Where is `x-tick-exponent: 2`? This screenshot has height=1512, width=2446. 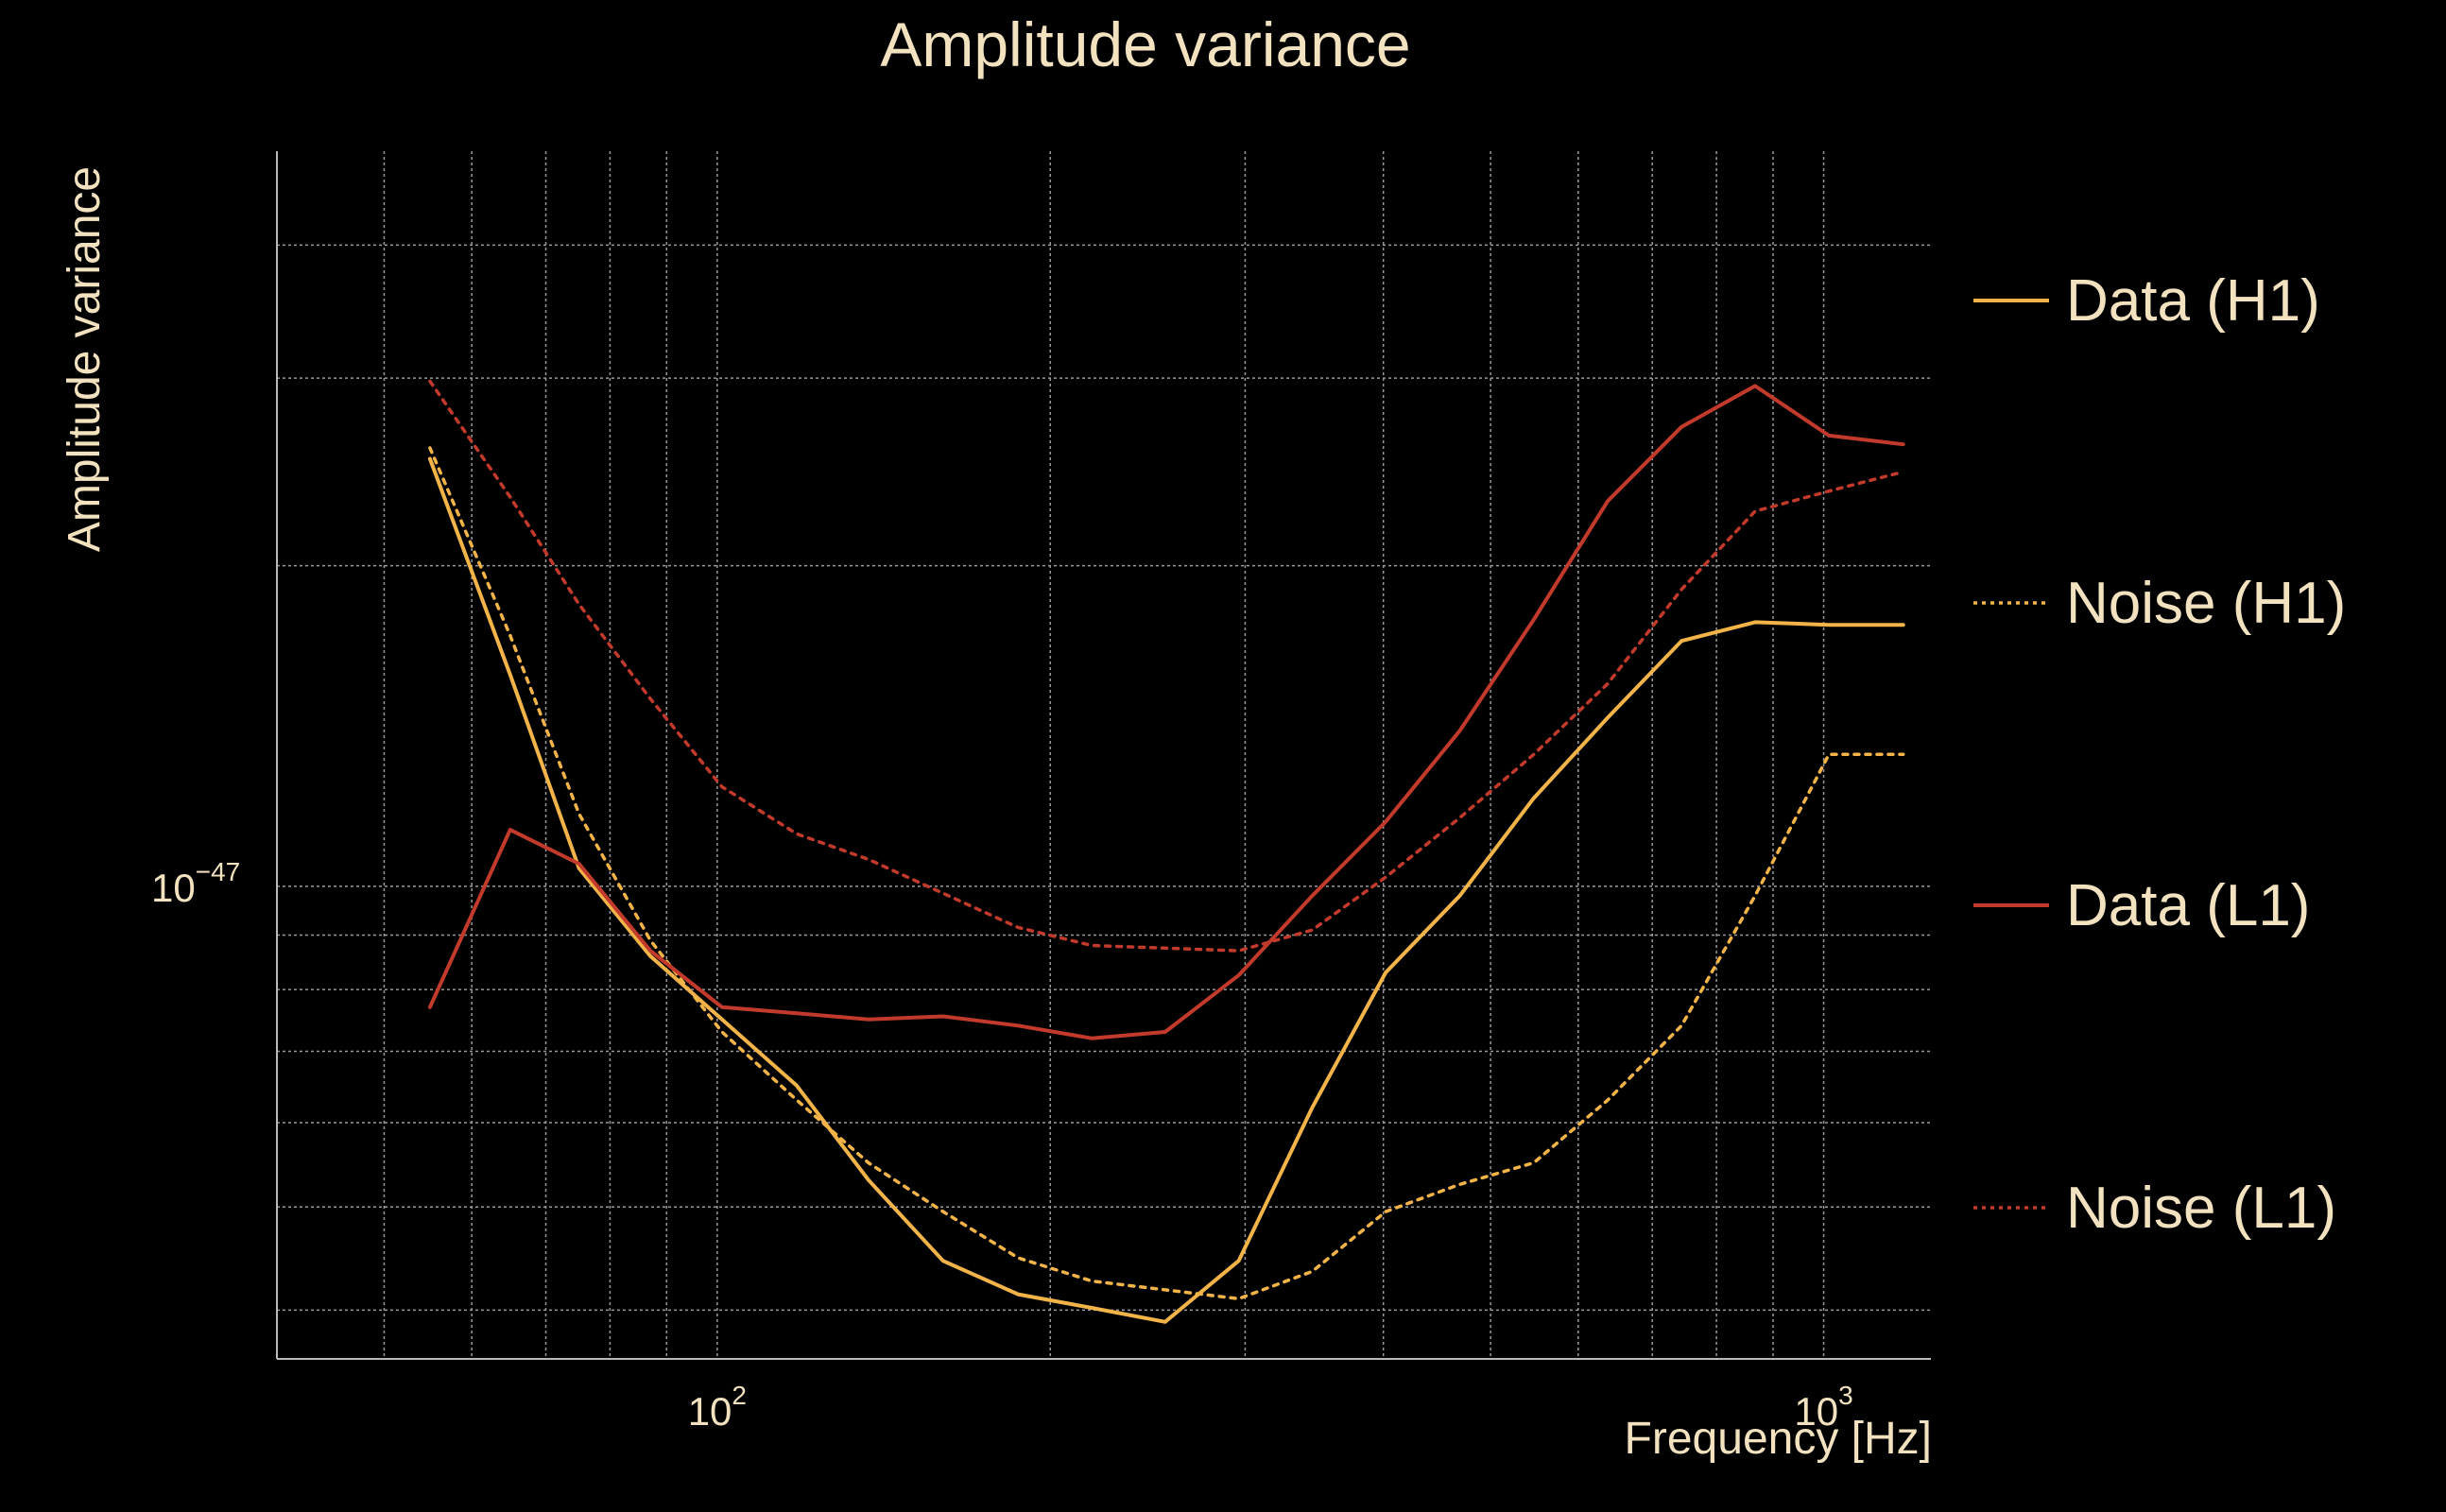
x-tick-exponent: 2 is located at coordinates (739, 1395).